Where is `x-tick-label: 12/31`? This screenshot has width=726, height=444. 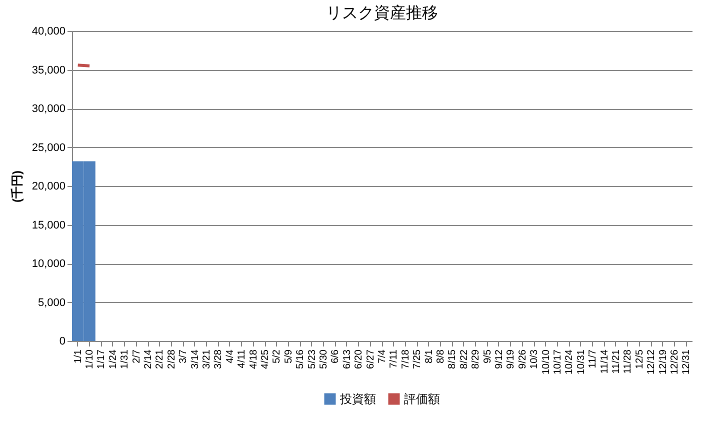 x-tick-label: 12/31 is located at coordinates (686, 362).